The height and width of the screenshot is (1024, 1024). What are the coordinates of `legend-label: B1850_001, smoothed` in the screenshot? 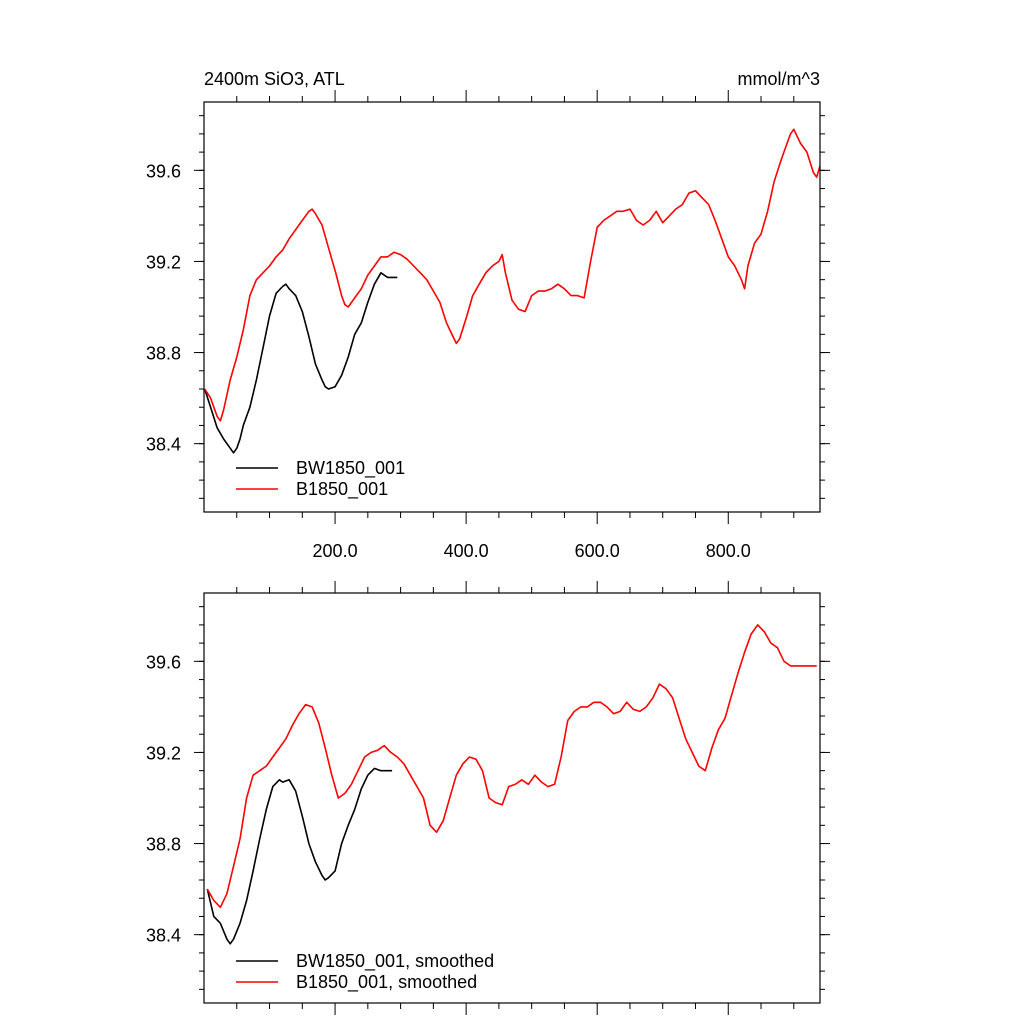 It's located at (386, 982).